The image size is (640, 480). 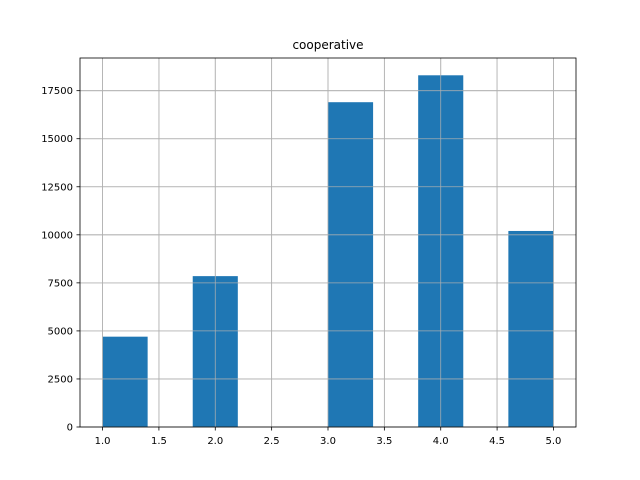 What do you see at coordinates (272, 441) in the screenshot?
I see `x-tick-label: 2.5` at bounding box center [272, 441].